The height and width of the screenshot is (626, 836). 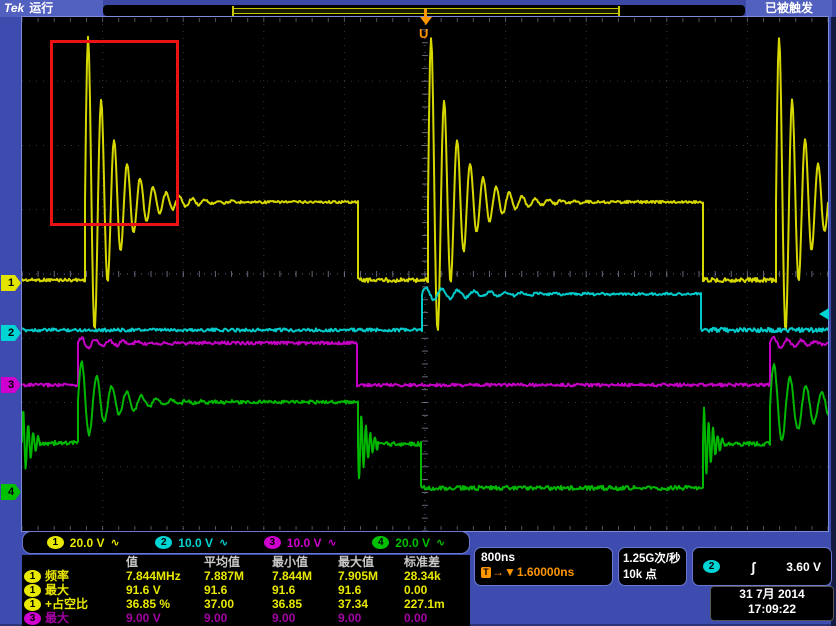 I want to click on rising-edge-icon: ʃ, so click(x=753, y=566).